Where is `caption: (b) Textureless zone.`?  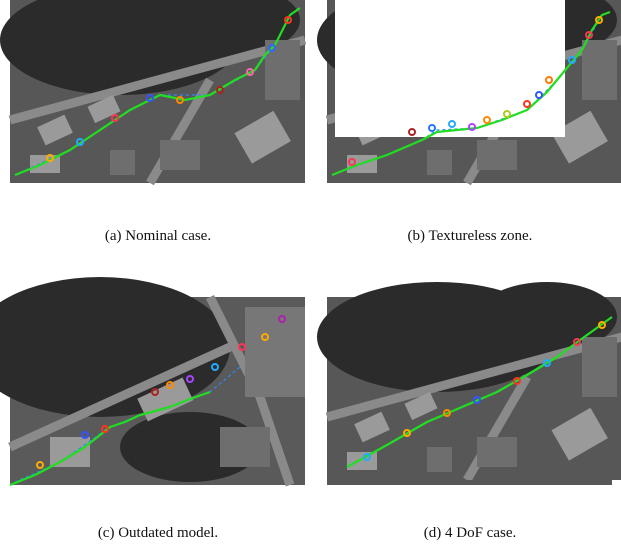 caption: (b) Textureless zone. is located at coordinates (470, 236).